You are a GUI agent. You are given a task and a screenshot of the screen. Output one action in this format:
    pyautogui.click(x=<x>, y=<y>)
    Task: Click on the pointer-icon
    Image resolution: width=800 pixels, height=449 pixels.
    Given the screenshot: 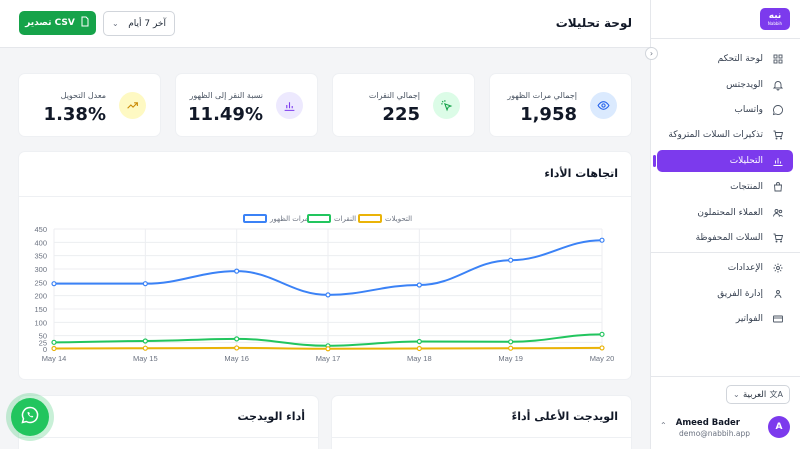 What is the action you would take?
    pyautogui.click(x=446, y=105)
    